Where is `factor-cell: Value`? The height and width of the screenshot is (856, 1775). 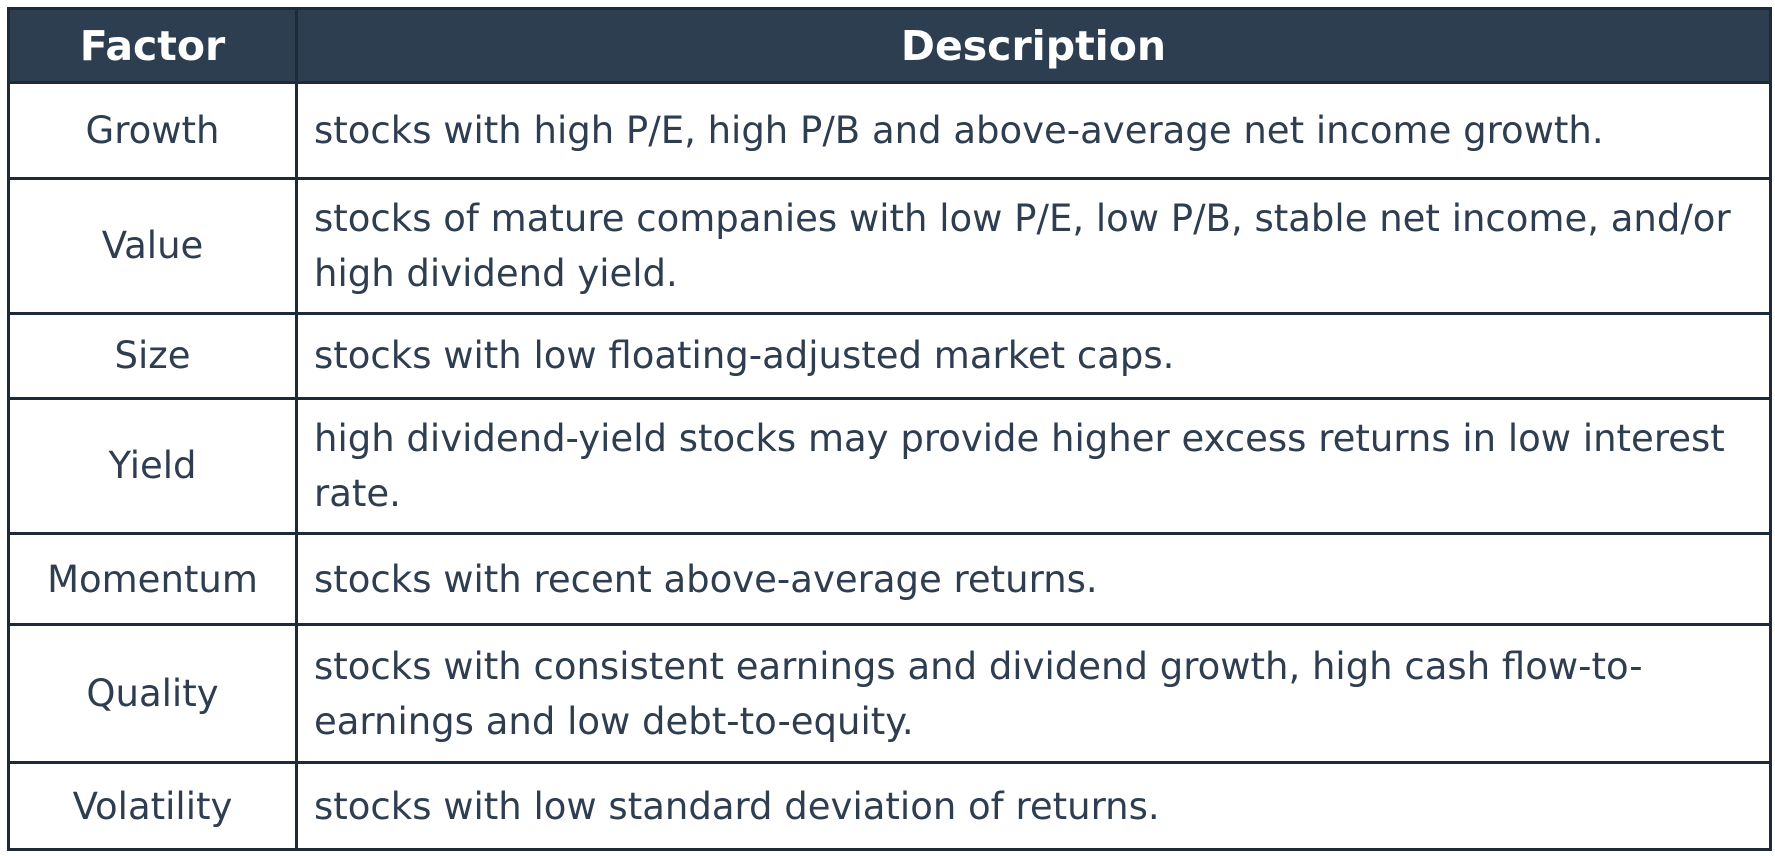 factor-cell: Value is located at coordinates (152, 246).